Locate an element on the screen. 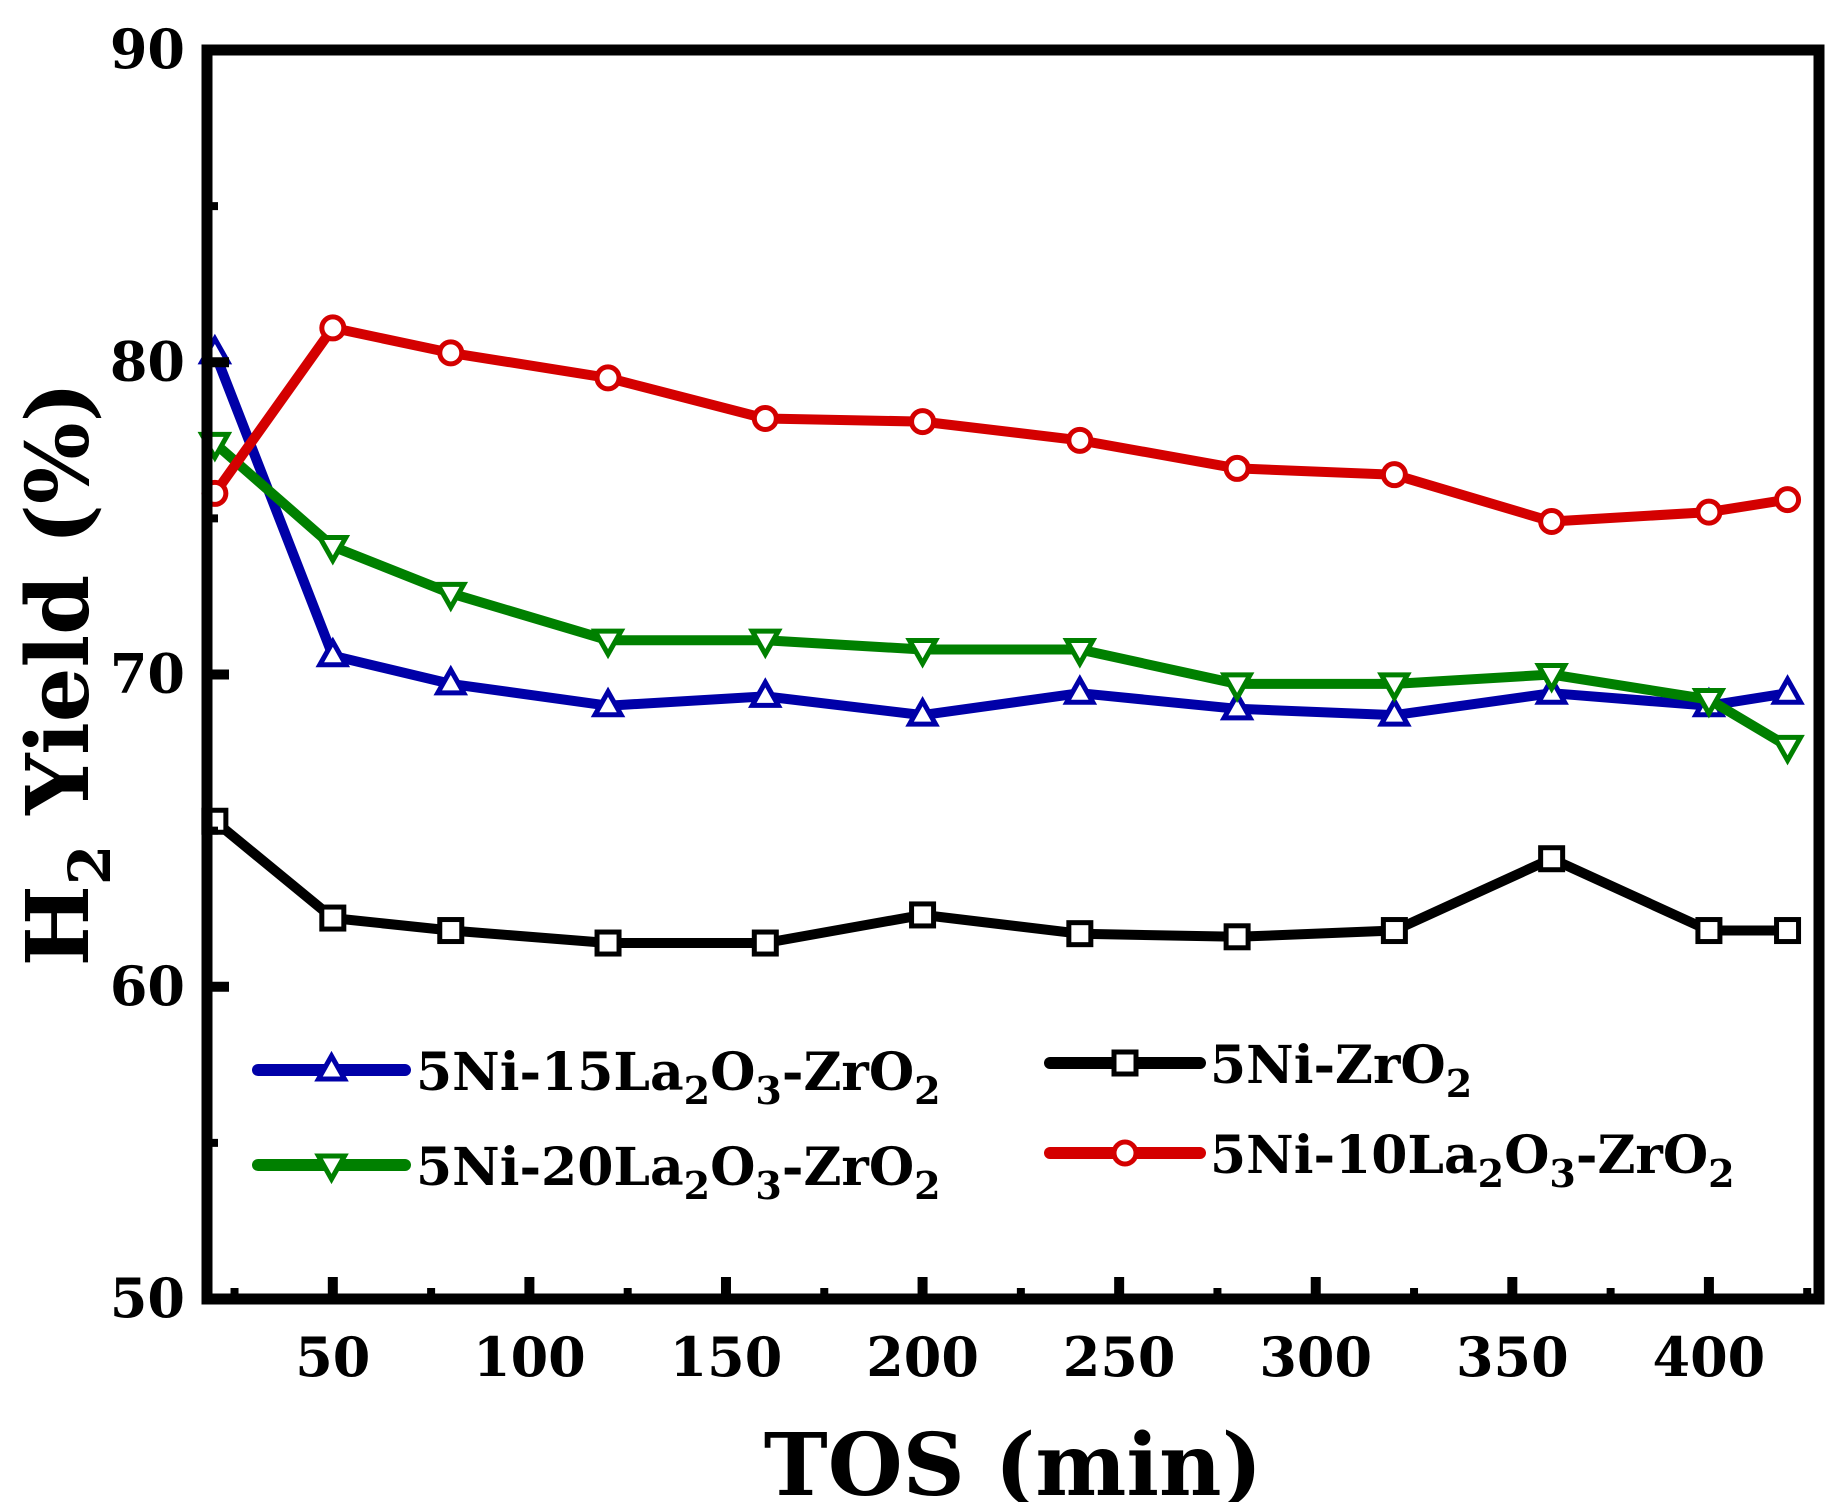 Image resolution: width=1847 pixels, height=1502 pixels. legend-entry: 5Ni-20La2O3-ZrO2 is located at coordinates (596, 1172).